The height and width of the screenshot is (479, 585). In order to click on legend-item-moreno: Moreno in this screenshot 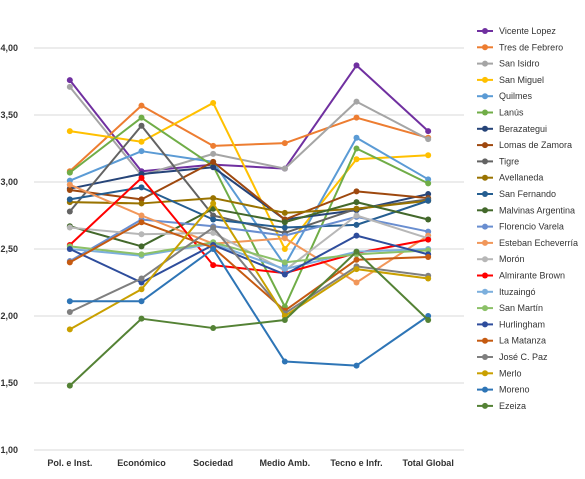, I will do `click(503, 390)`.